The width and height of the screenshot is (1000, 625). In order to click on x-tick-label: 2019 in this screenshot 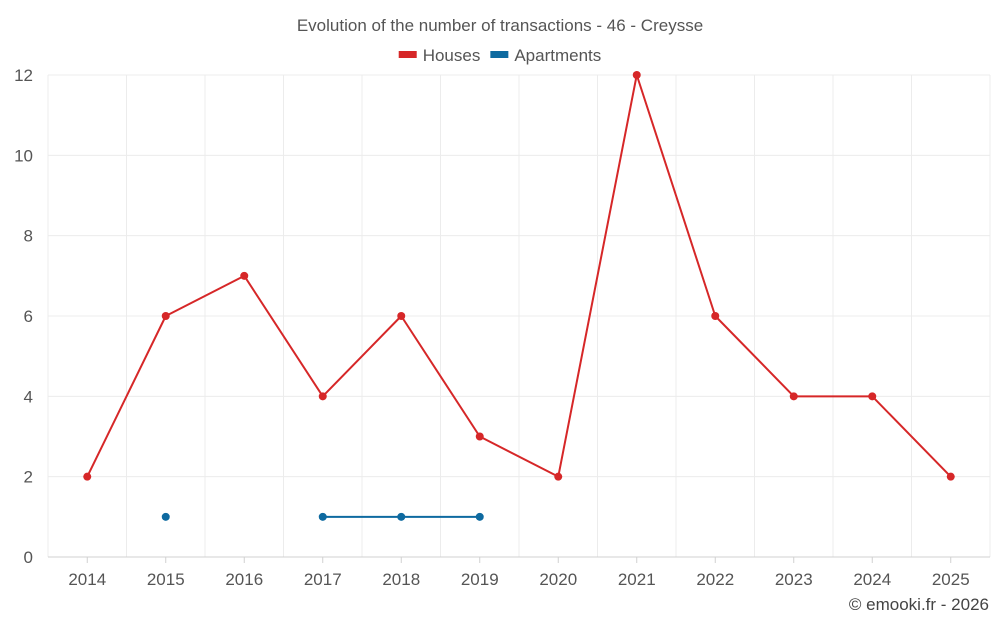, I will do `click(480, 579)`.